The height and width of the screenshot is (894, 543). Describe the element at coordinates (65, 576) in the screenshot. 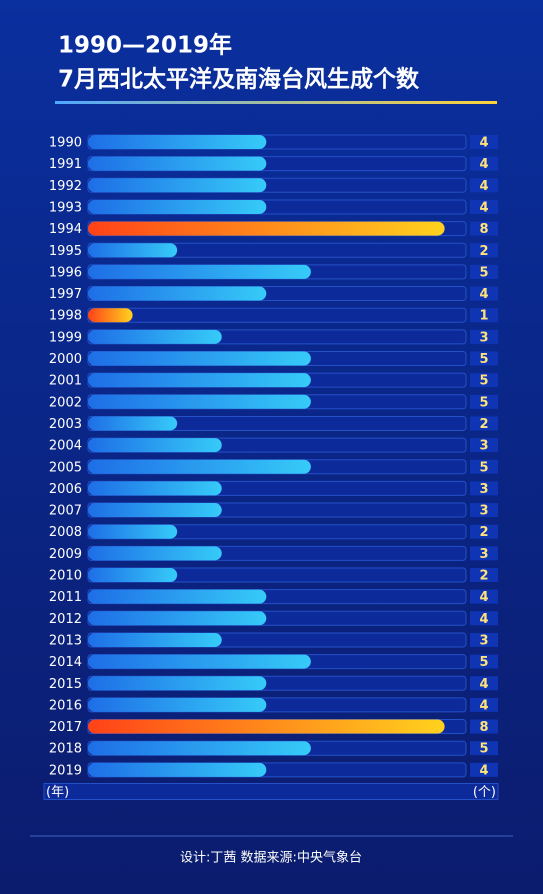

I see `y-tick-label: 2010` at that location.